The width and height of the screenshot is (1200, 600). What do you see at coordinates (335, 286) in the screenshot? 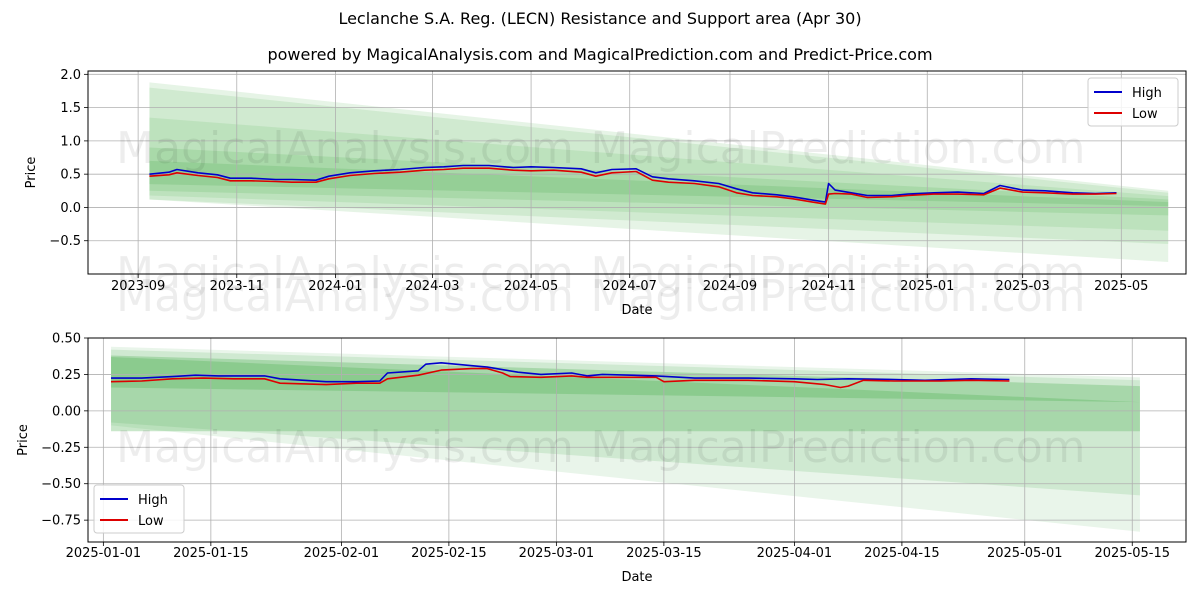
I see `x-tick-label: 2024-01` at bounding box center [335, 286].